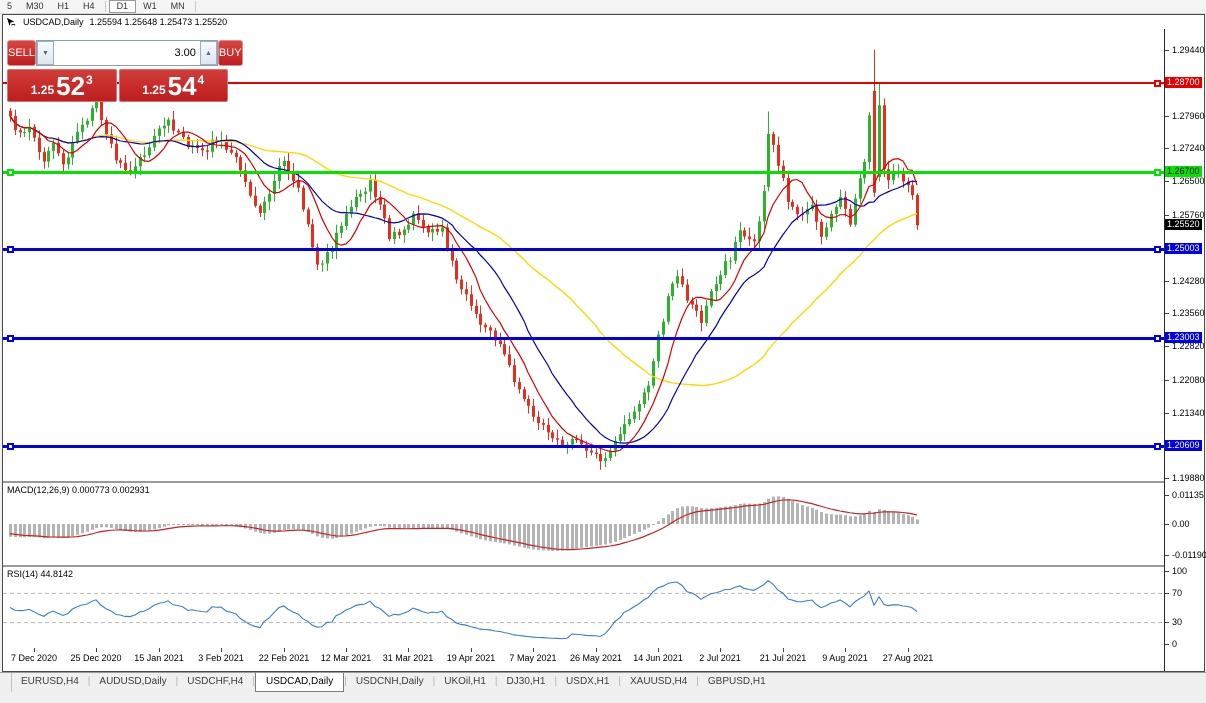  What do you see at coordinates (603, 7) in the screenshot?
I see `timeframe-toolbar: 5 M30 H1 H4 D1 W1 MN` at bounding box center [603, 7].